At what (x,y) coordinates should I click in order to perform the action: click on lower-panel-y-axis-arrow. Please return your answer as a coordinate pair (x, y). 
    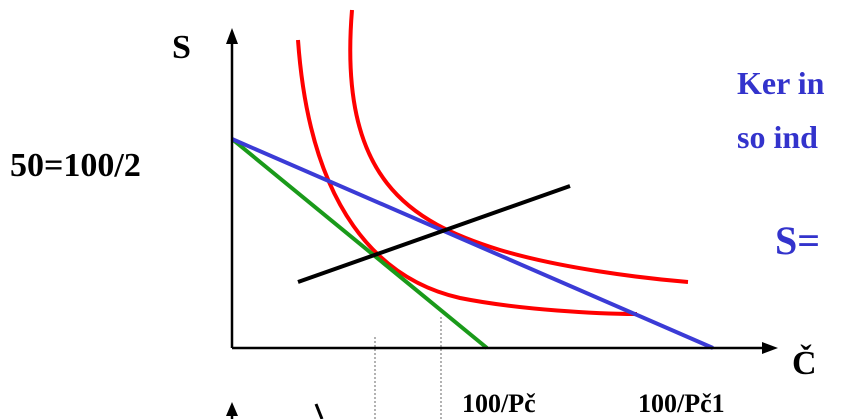
    Looking at the image, I should click on (232, 409).